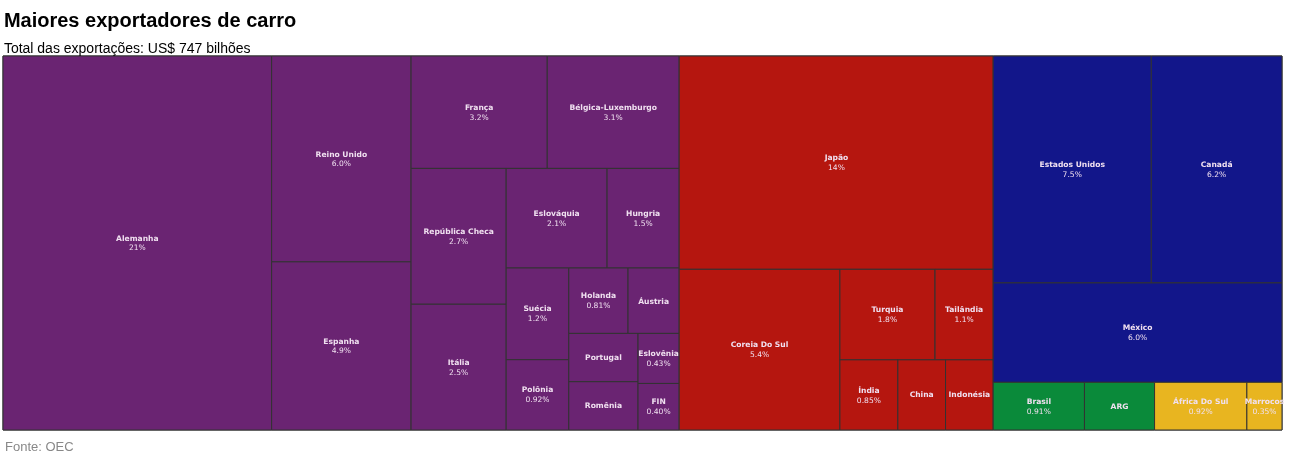  I want to click on text: Total das exportações: US$ 747 bilhões, so click(127, 48).